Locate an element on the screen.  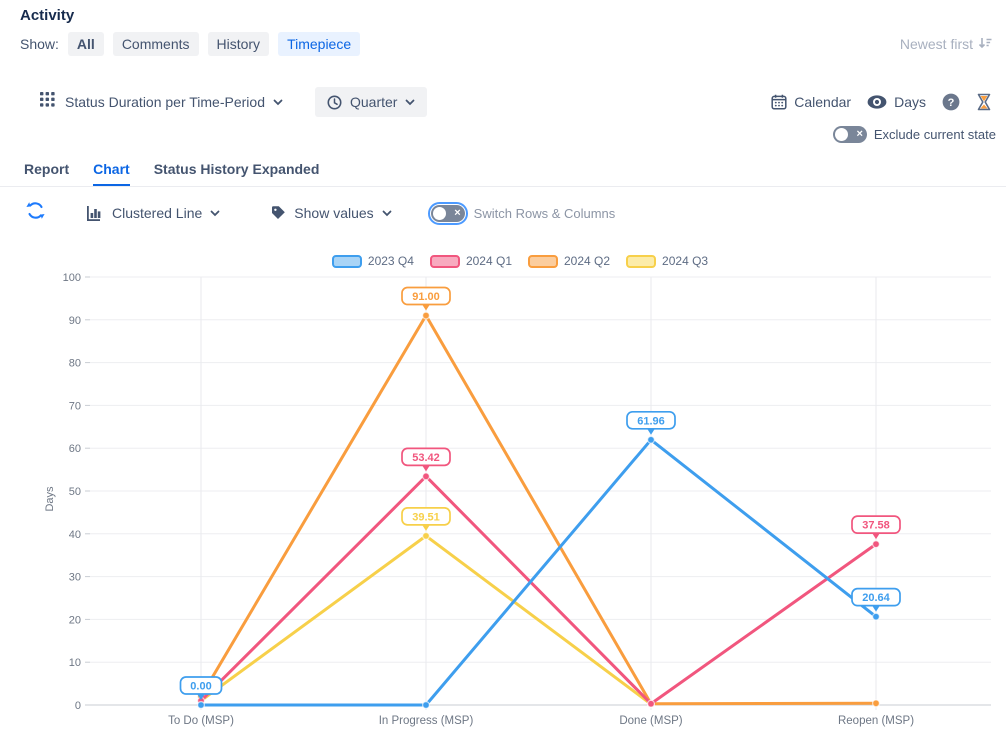
calendar-button: Calendar is located at coordinates (811, 102).